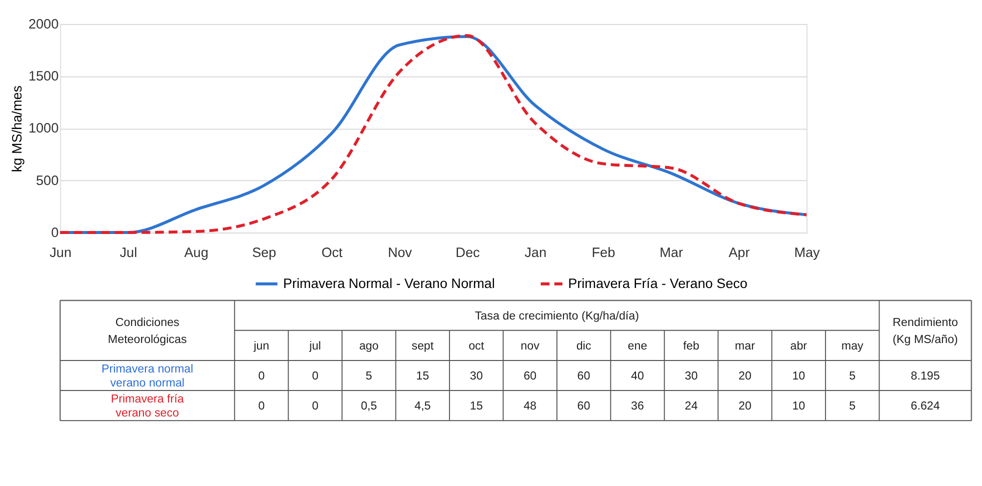 Image resolution: width=982 pixels, height=486 pixels. Describe the element at coordinates (691, 405) in the screenshot. I see `data-label: 24` at that location.